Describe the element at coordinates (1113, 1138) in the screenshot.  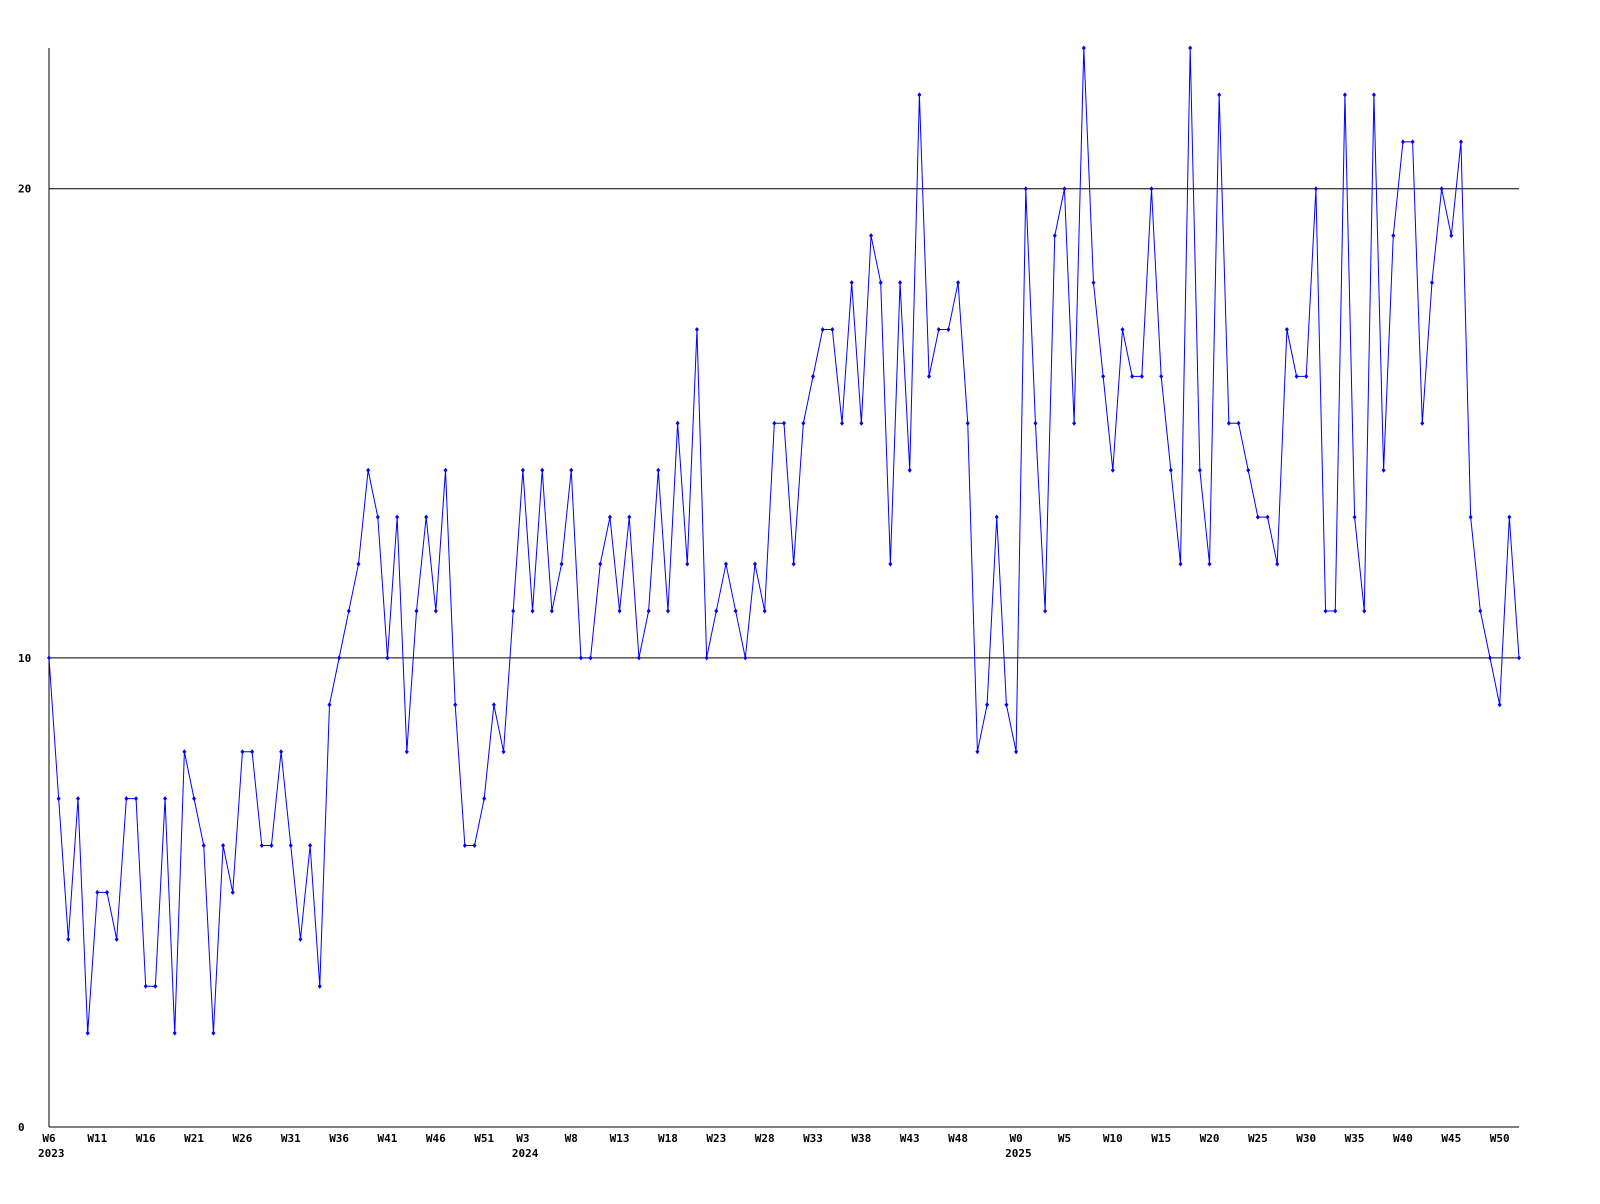
I see `x-tick-label: W10` at that location.